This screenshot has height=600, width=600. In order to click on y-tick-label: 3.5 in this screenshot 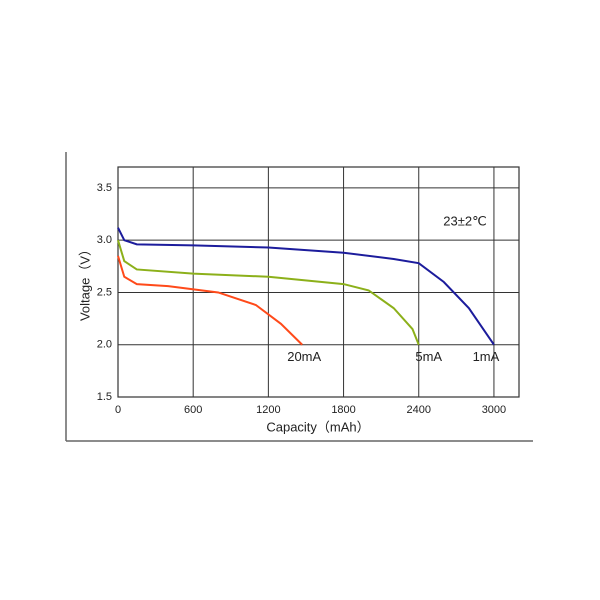, I will do `click(104, 188)`.